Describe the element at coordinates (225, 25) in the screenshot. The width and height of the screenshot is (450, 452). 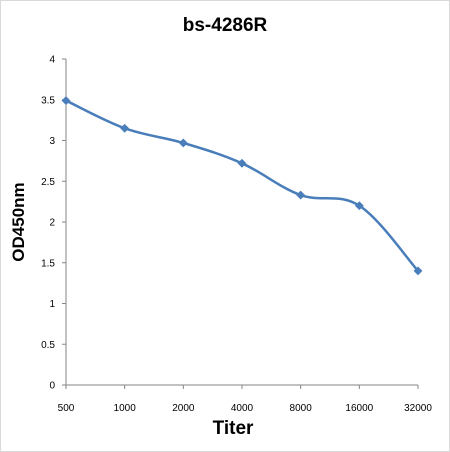
I see `chart-title: bs-4286R` at that location.